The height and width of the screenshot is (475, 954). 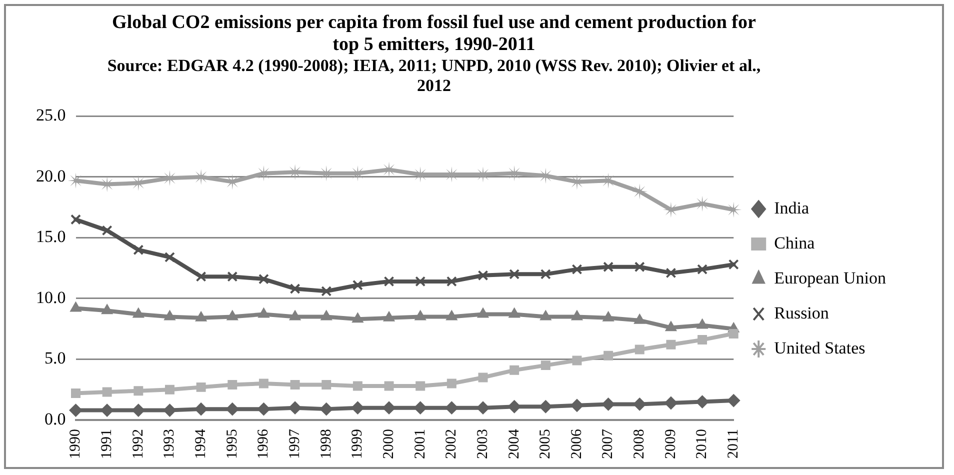 What do you see at coordinates (640, 444) in the screenshot?
I see `x-tick-label: 2008` at bounding box center [640, 444].